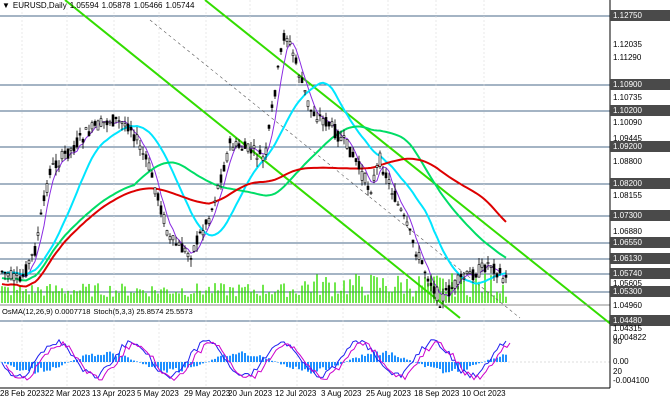 This screenshot has width=670, height=400. What do you see at coordinates (627, 195) in the screenshot?
I see `price-axis-label: 1.08155` at bounding box center [627, 195].